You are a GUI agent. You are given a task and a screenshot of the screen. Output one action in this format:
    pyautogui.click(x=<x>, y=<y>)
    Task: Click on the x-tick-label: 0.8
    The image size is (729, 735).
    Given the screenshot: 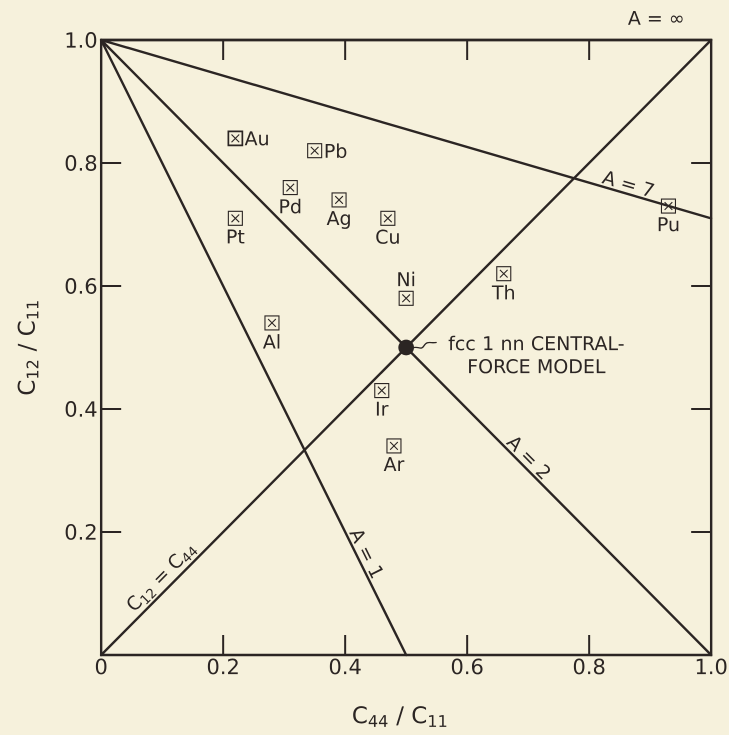 What is the action you would take?
    pyautogui.click(x=589, y=666)
    